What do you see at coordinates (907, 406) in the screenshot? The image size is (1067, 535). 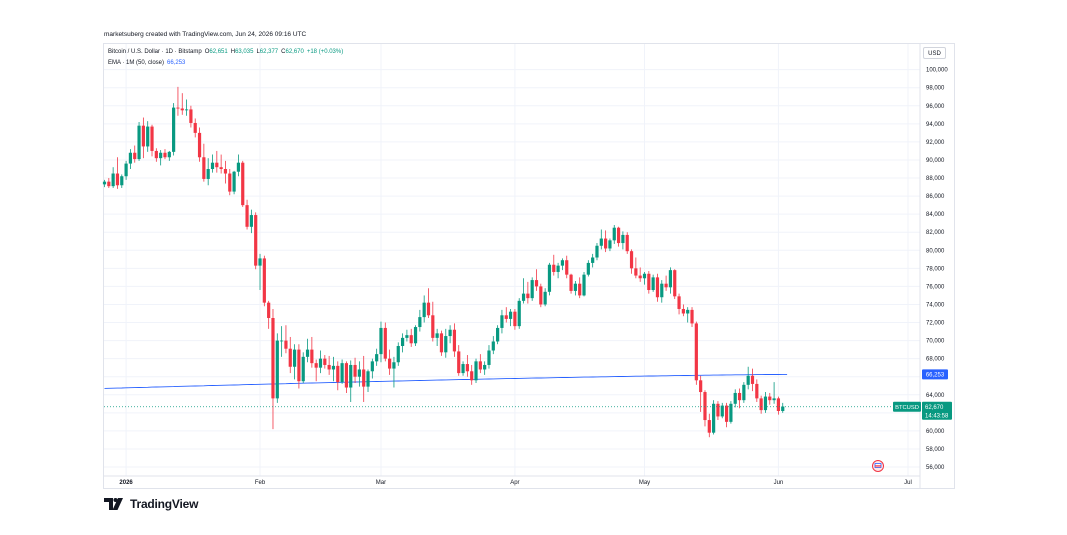 I see `symbol-tag` at bounding box center [907, 406].